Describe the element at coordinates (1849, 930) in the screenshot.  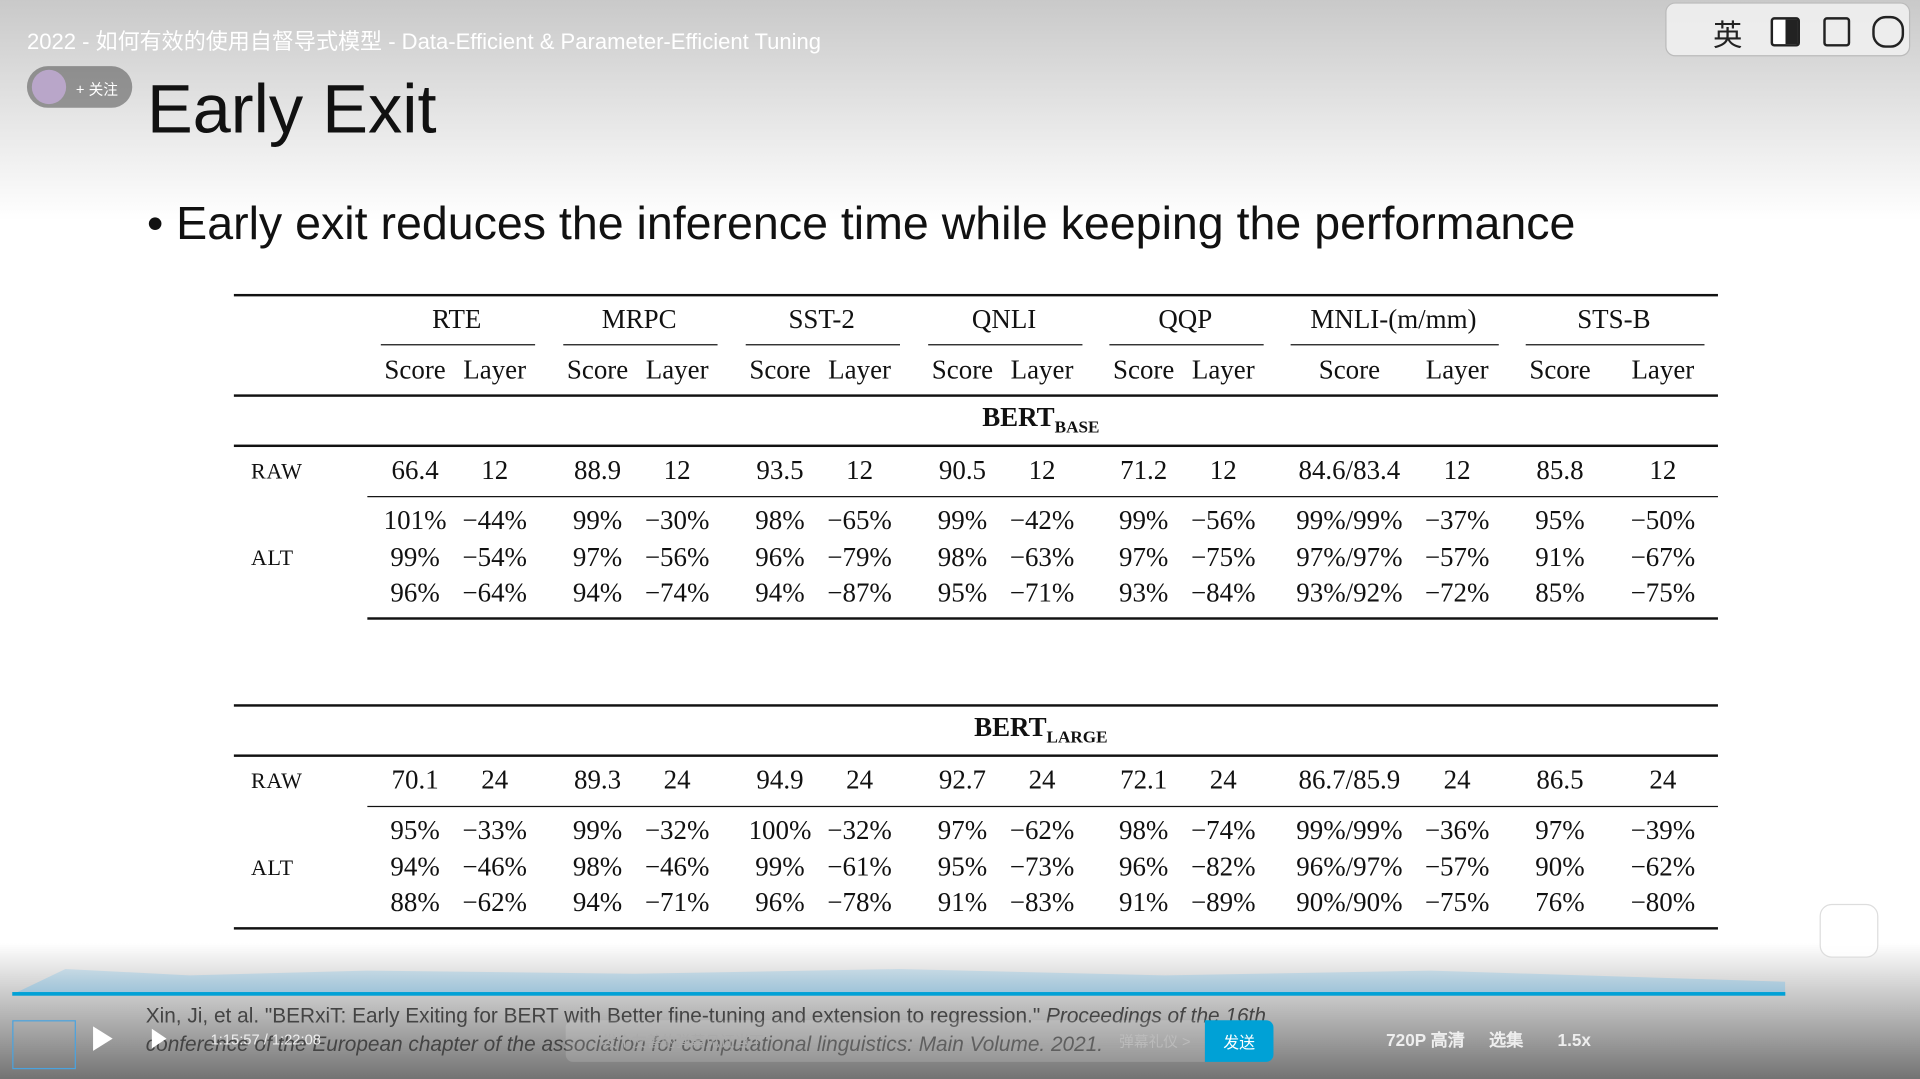
I see `mini-button` at that location.